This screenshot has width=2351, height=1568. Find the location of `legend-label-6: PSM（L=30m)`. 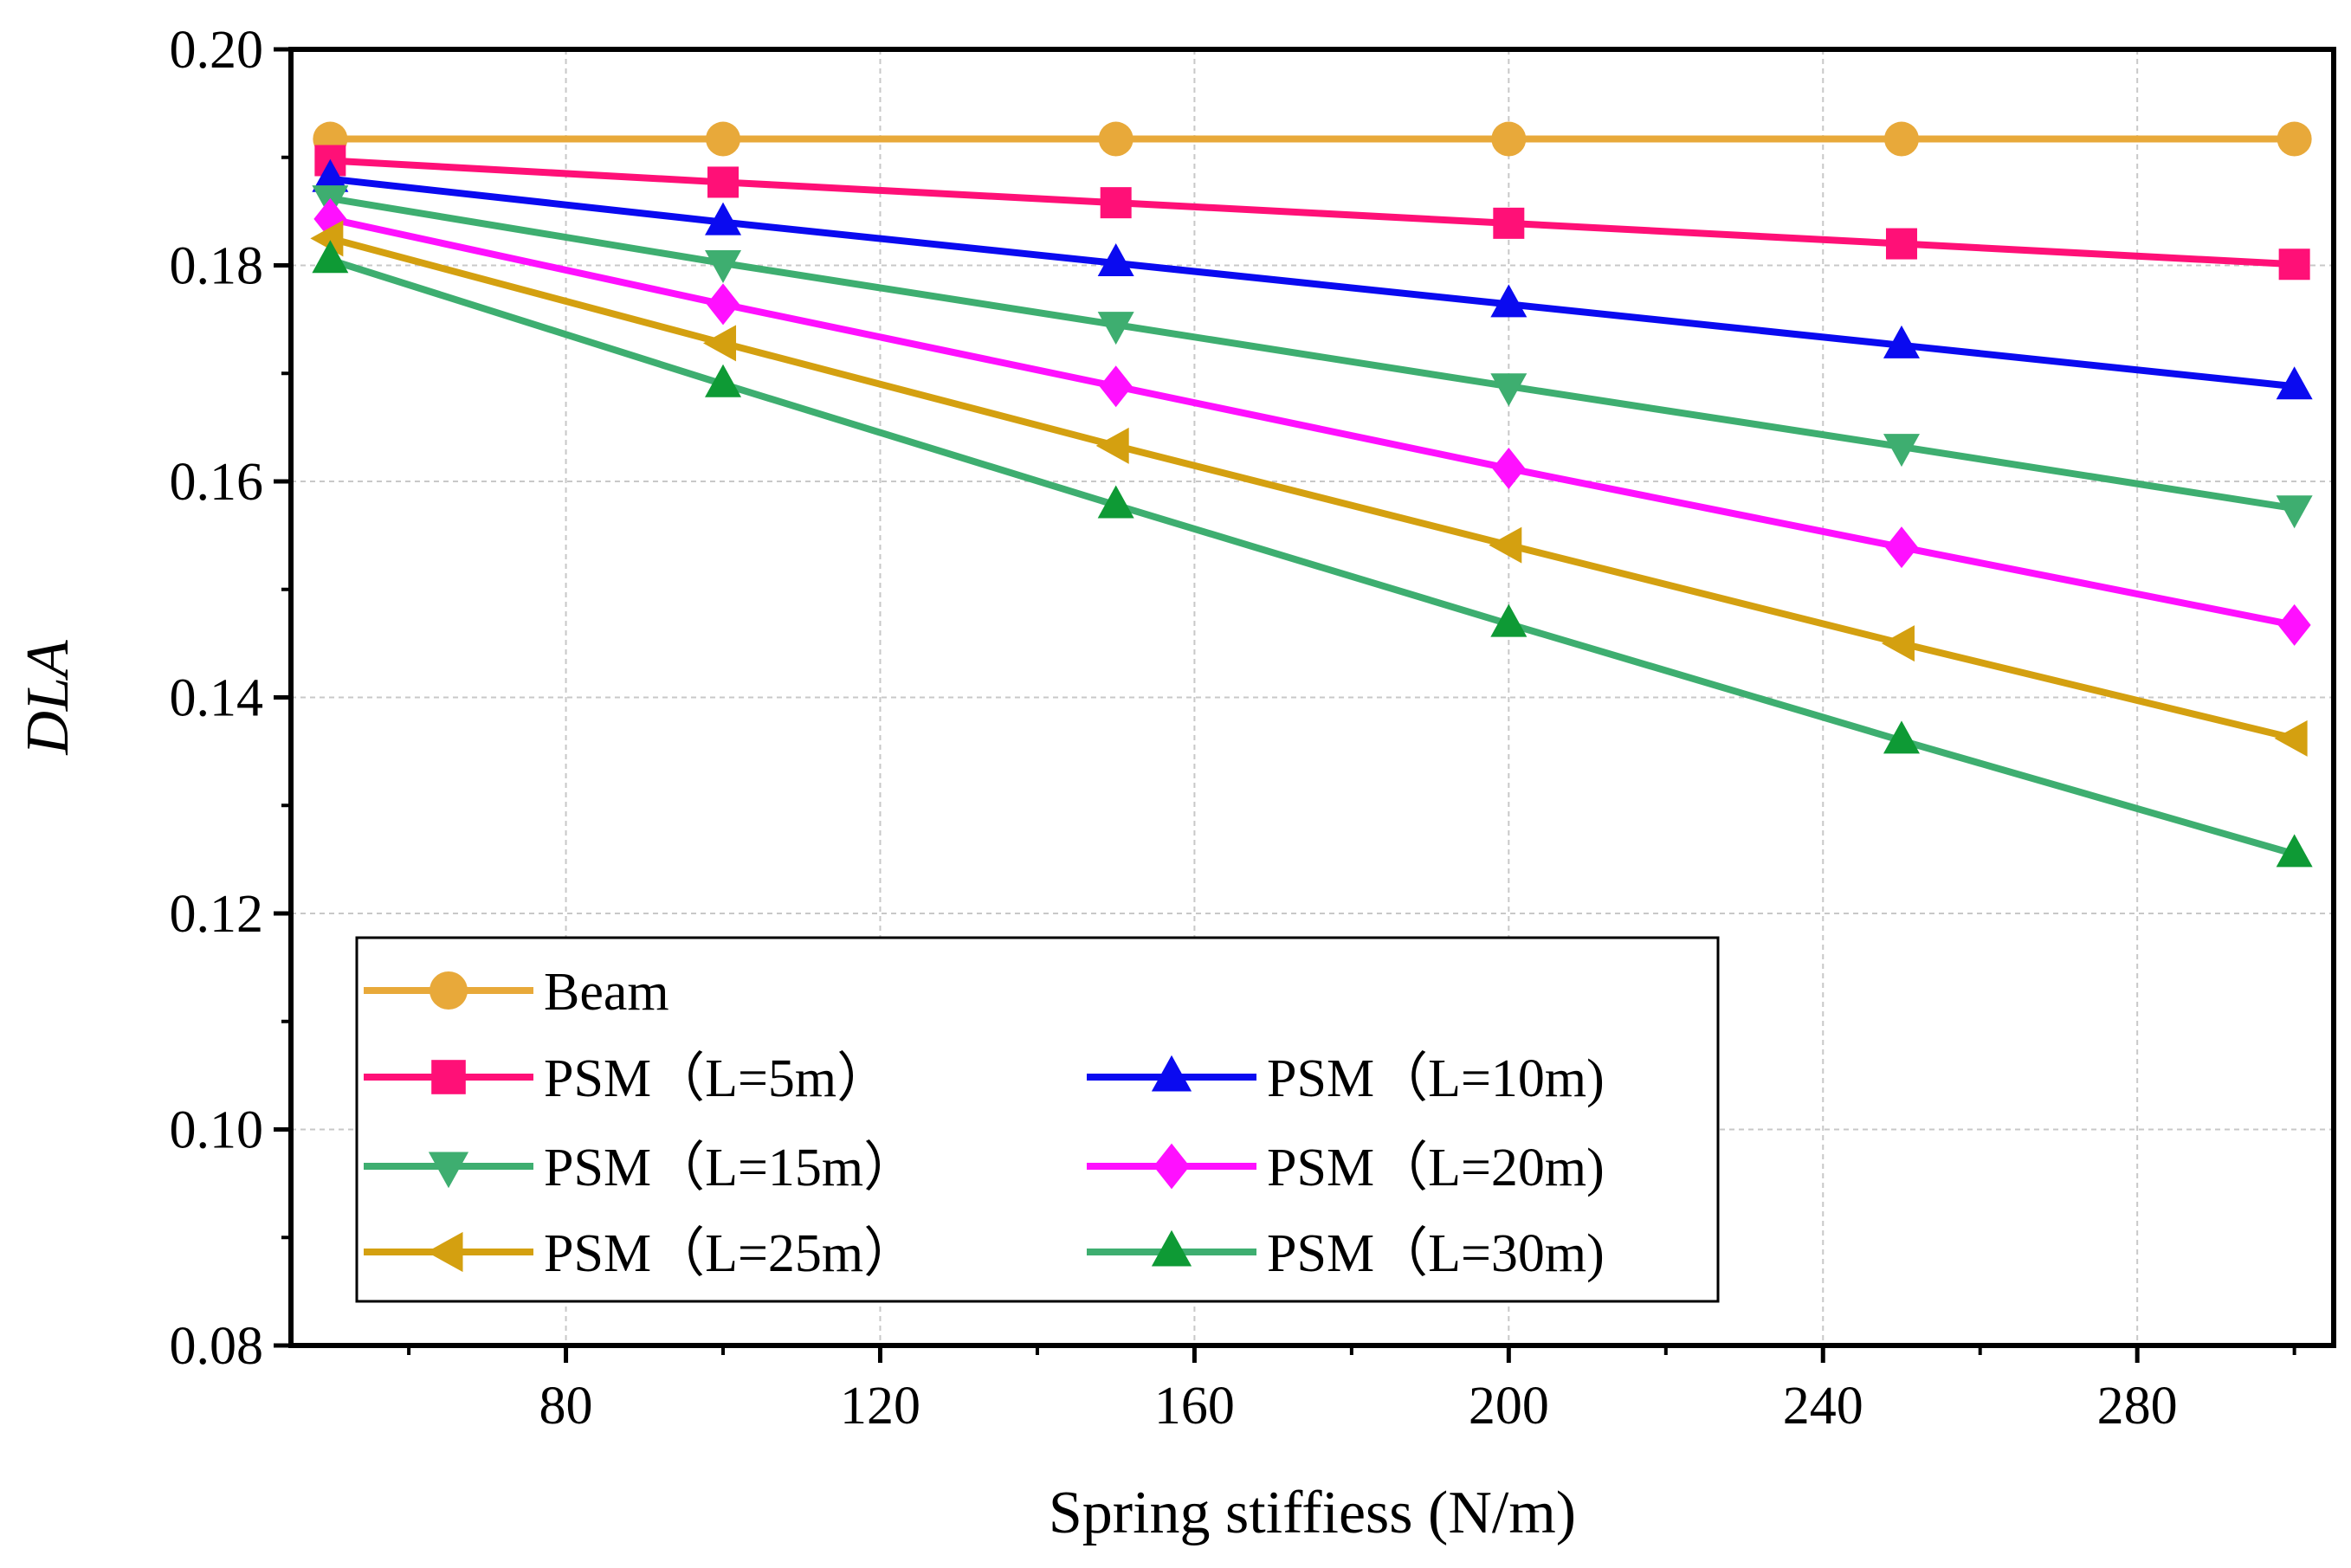

legend-label-6: PSM（L=30m) is located at coordinates (1436, 1254).